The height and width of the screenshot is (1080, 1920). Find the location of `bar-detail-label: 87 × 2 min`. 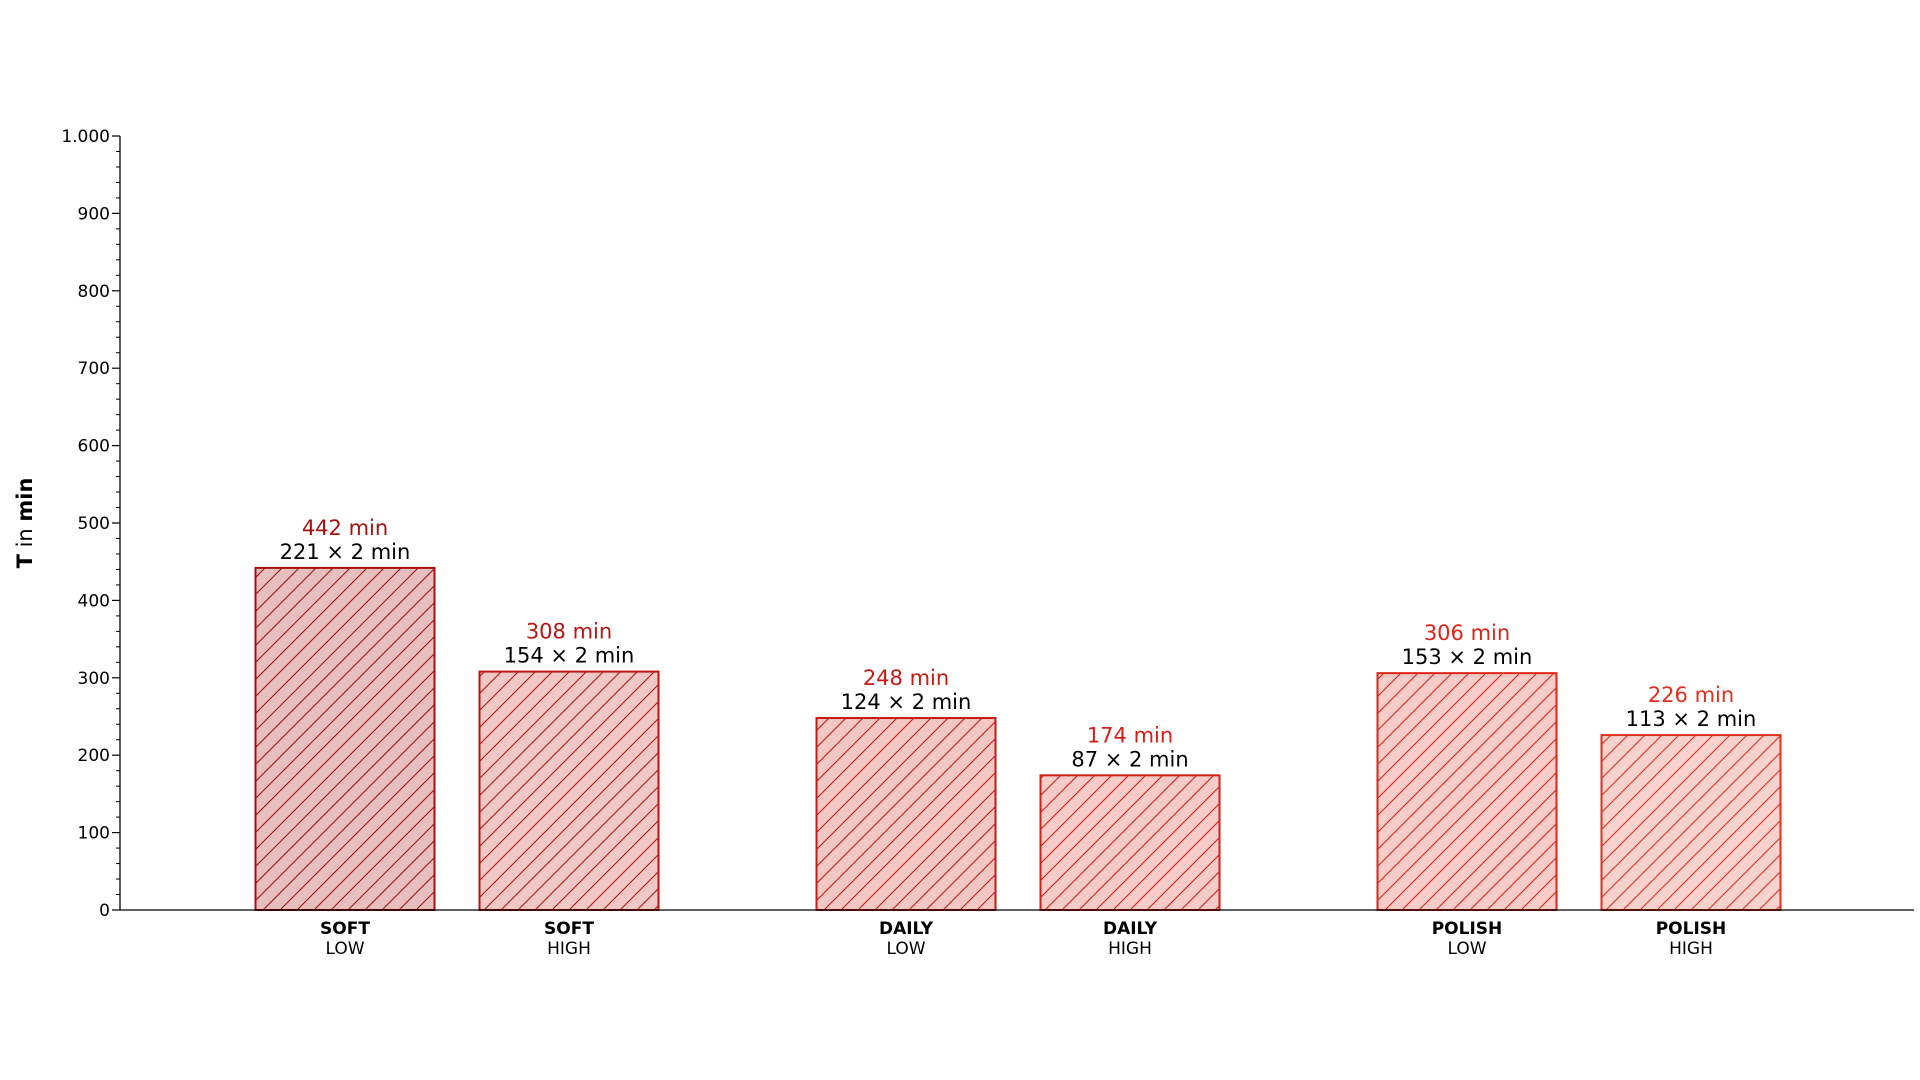

bar-detail-label: 87 × 2 min is located at coordinates (1129, 759).